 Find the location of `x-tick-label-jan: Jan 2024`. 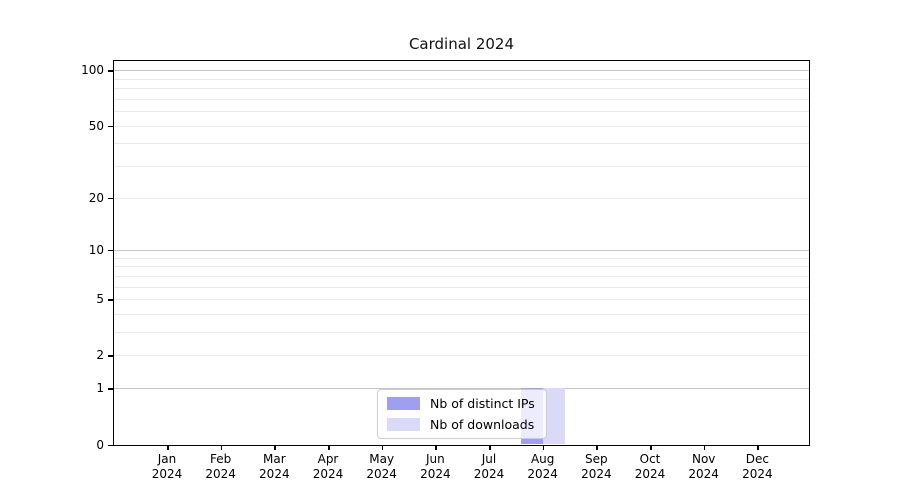

x-tick-label-jan: Jan 2024 is located at coordinates (167, 467).